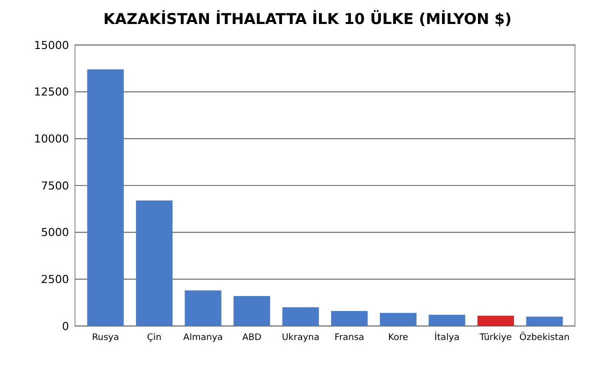 The image size is (615, 371). What do you see at coordinates (398, 338) in the screenshot?
I see `x-tick-label: Kore` at bounding box center [398, 338].